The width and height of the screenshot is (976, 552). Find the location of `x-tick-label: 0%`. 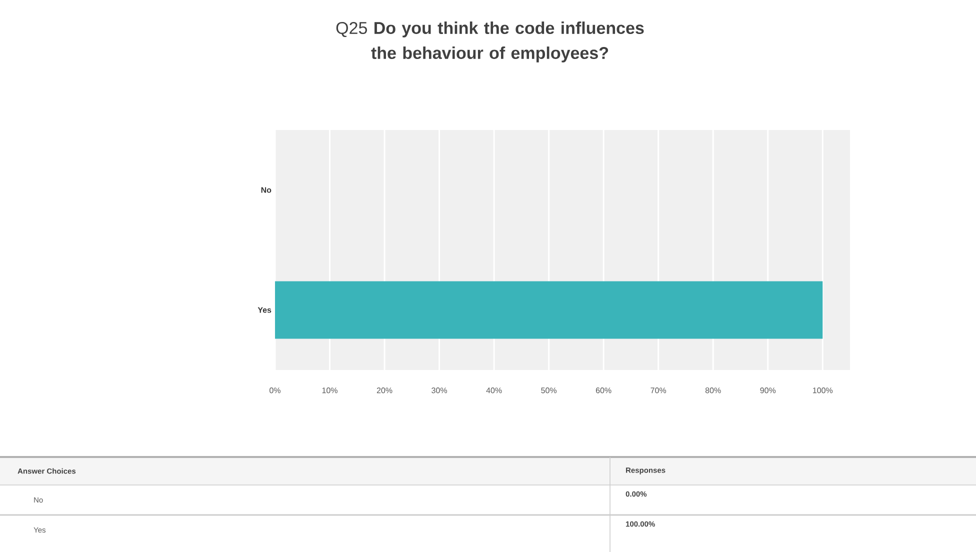

x-tick-label: 0% is located at coordinates (275, 391).